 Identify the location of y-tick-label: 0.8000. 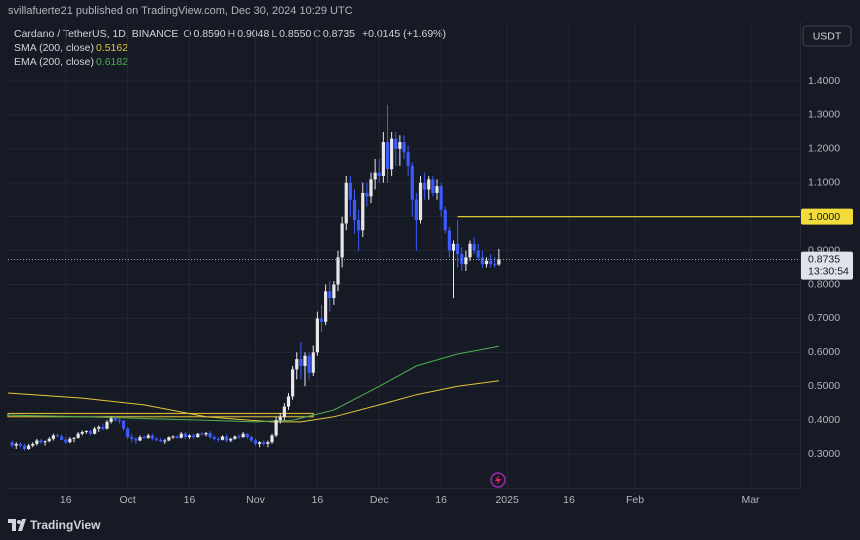
(824, 284).